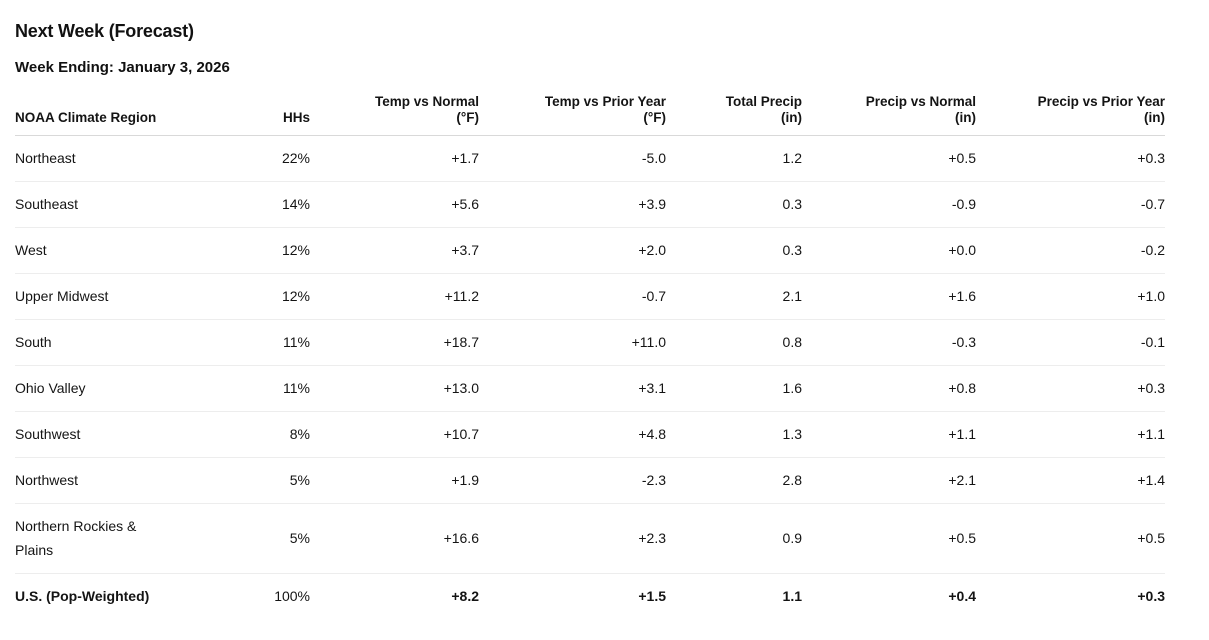  Describe the element at coordinates (889, 388) in the screenshot. I see `precip-vs-normal-cell: +0.8` at that location.